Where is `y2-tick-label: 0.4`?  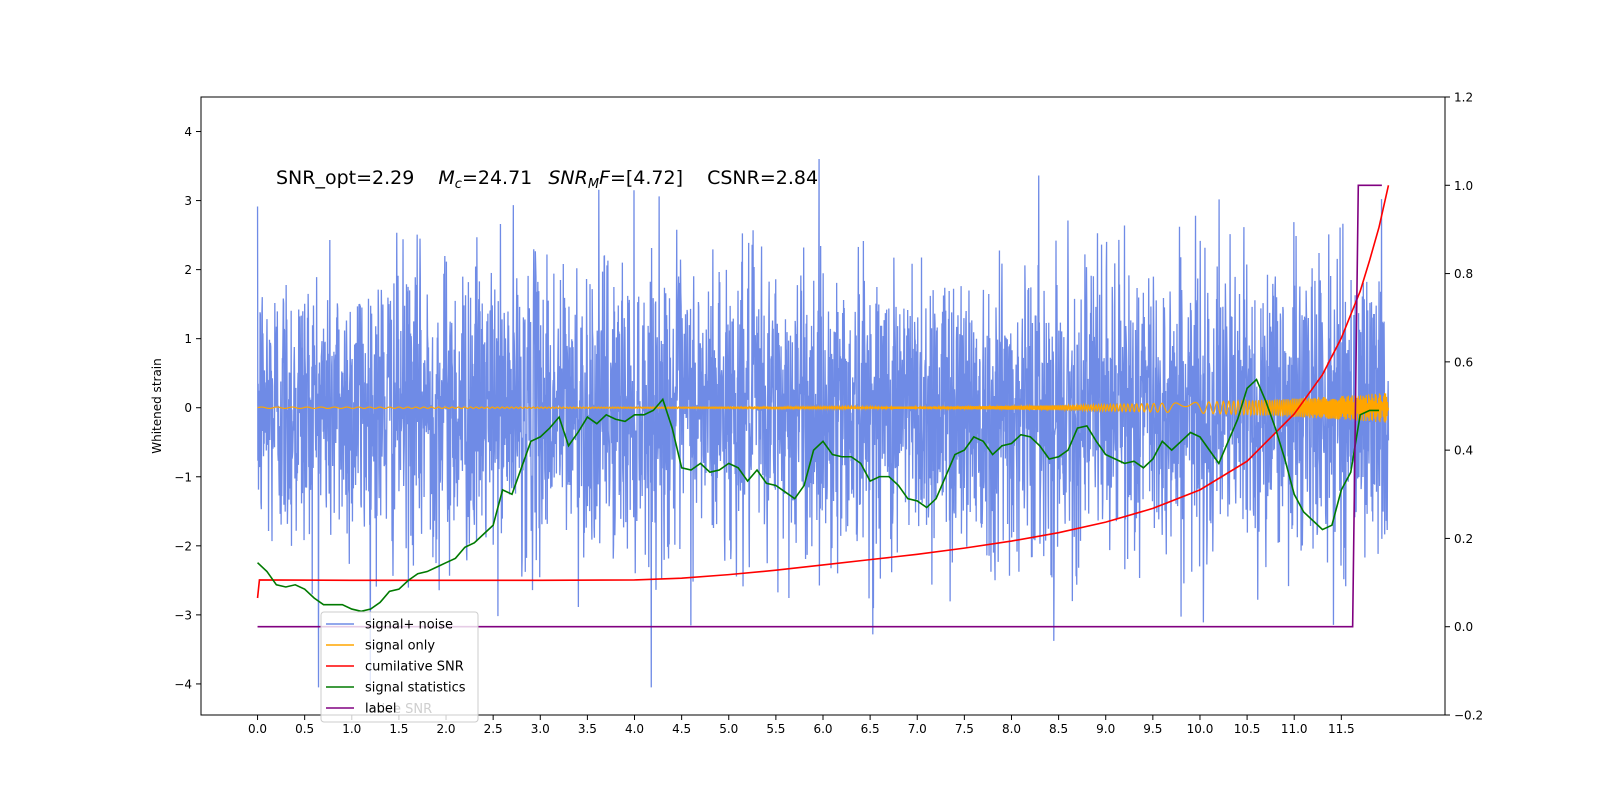 y2-tick-label: 0.4 is located at coordinates (1463, 451).